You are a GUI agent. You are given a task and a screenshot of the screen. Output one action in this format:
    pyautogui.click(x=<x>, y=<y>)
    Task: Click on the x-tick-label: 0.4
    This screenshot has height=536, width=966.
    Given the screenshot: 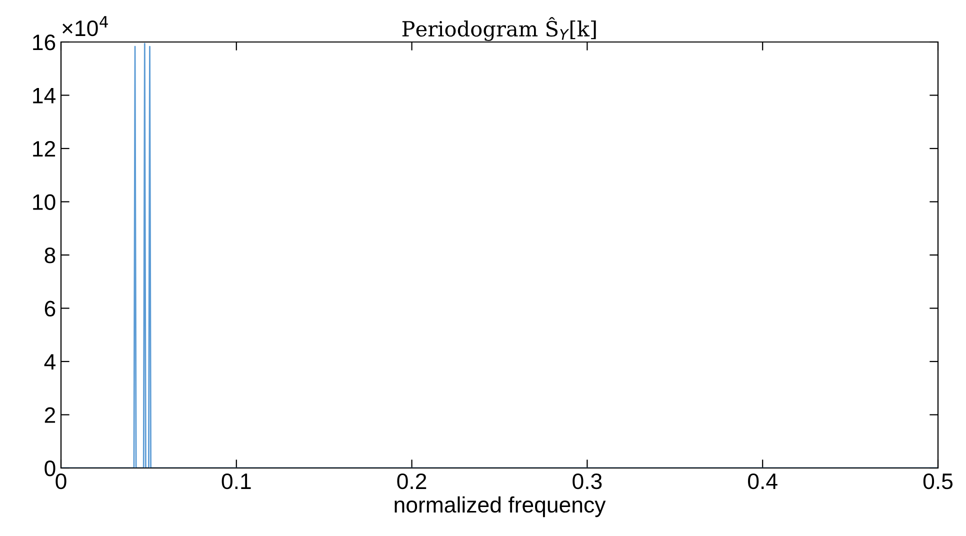 What is the action you would take?
    pyautogui.click(x=763, y=481)
    